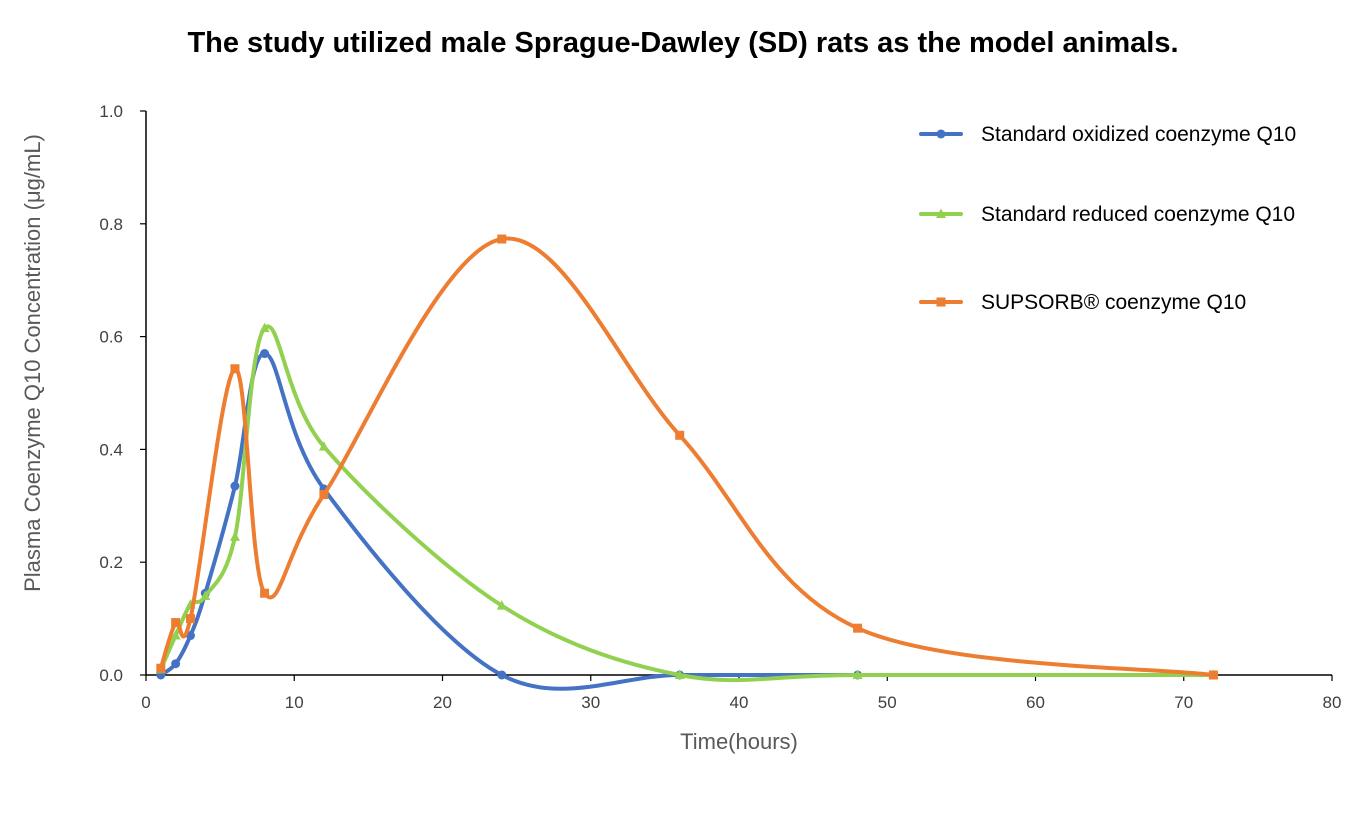 This screenshot has height=830, width=1366. What do you see at coordinates (442, 702) in the screenshot?
I see `x-tick-label: 20` at bounding box center [442, 702].